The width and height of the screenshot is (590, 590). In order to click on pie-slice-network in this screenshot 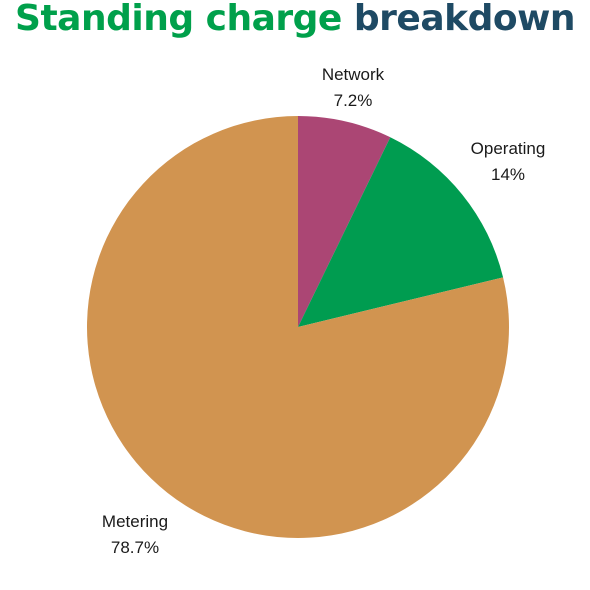, I will do `click(344, 221)`.